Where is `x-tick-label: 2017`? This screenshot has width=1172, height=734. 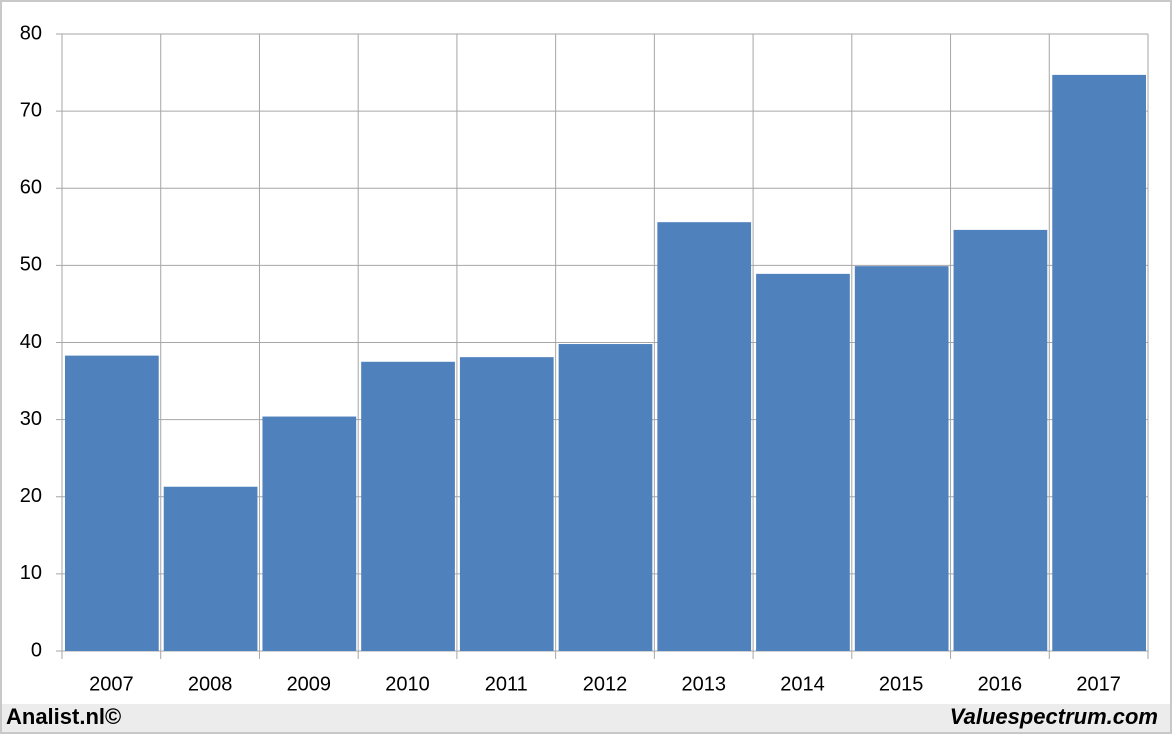
x-tick-label: 2017 is located at coordinates (1098, 684).